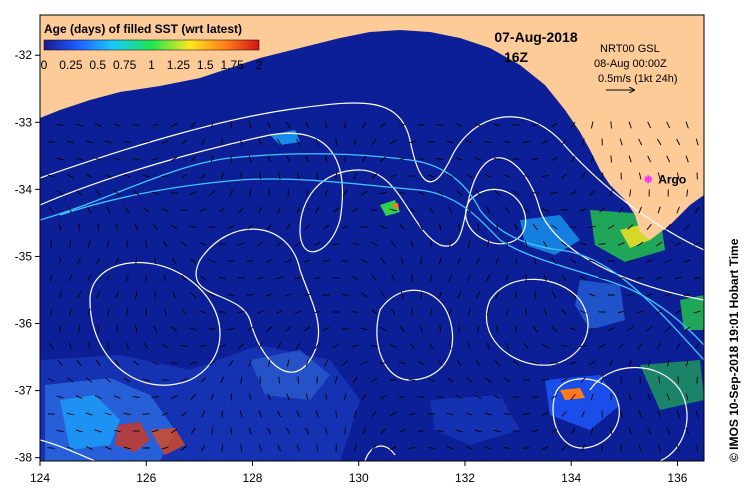 Image resolution: width=749 pixels, height=496 pixels. I want to click on argo-label: Argo, so click(672, 179).